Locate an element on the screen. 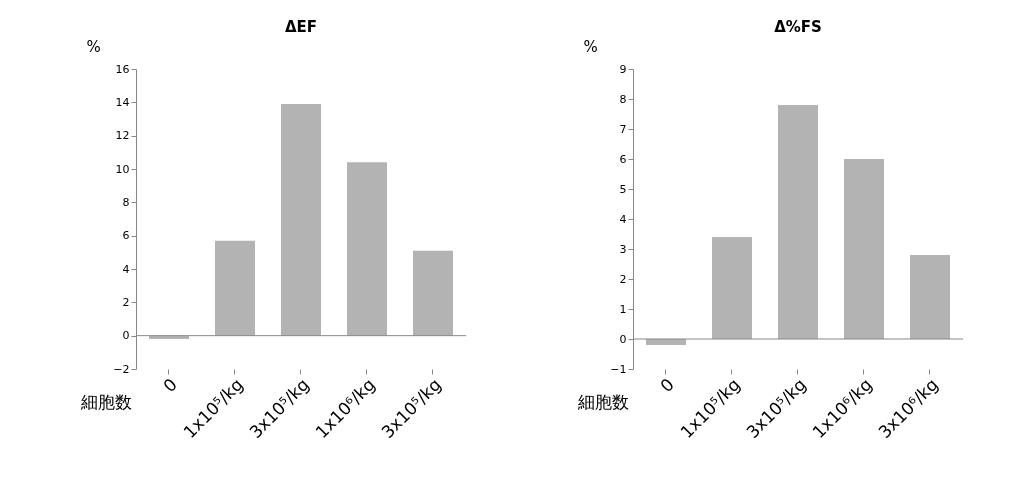 This screenshot has width=1021, height=491. y-tick-label: 9 is located at coordinates (623, 69).